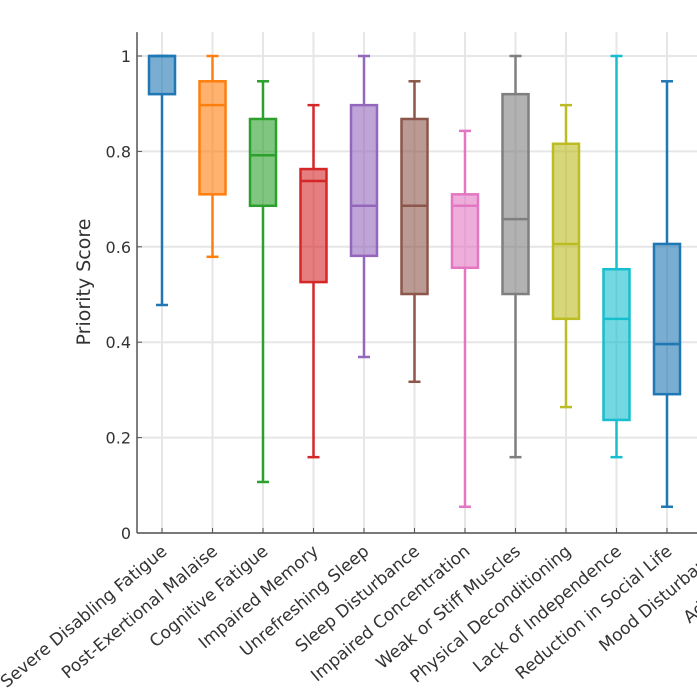 This screenshot has width=697, height=698. I want to click on y-tick-label: 0, so click(126, 533).